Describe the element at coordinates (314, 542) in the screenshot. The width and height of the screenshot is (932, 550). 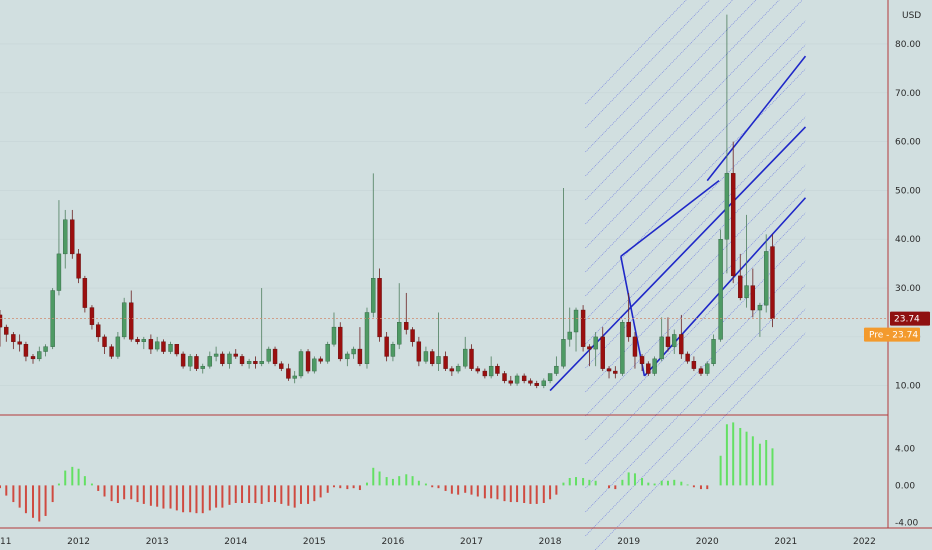
I see `year-label: 2015` at that location.